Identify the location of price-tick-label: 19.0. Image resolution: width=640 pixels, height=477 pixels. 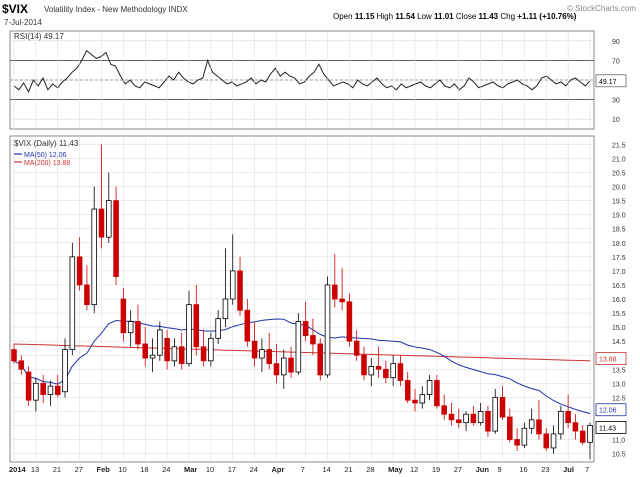
(619, 216).